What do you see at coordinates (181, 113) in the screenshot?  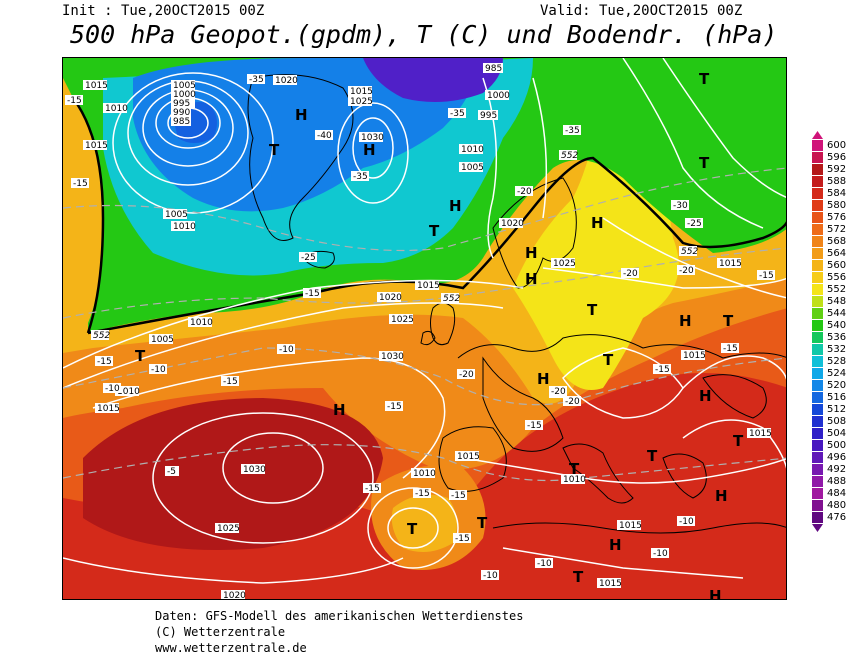 I see `svg-text: 990` at bounding box center [181, 113].